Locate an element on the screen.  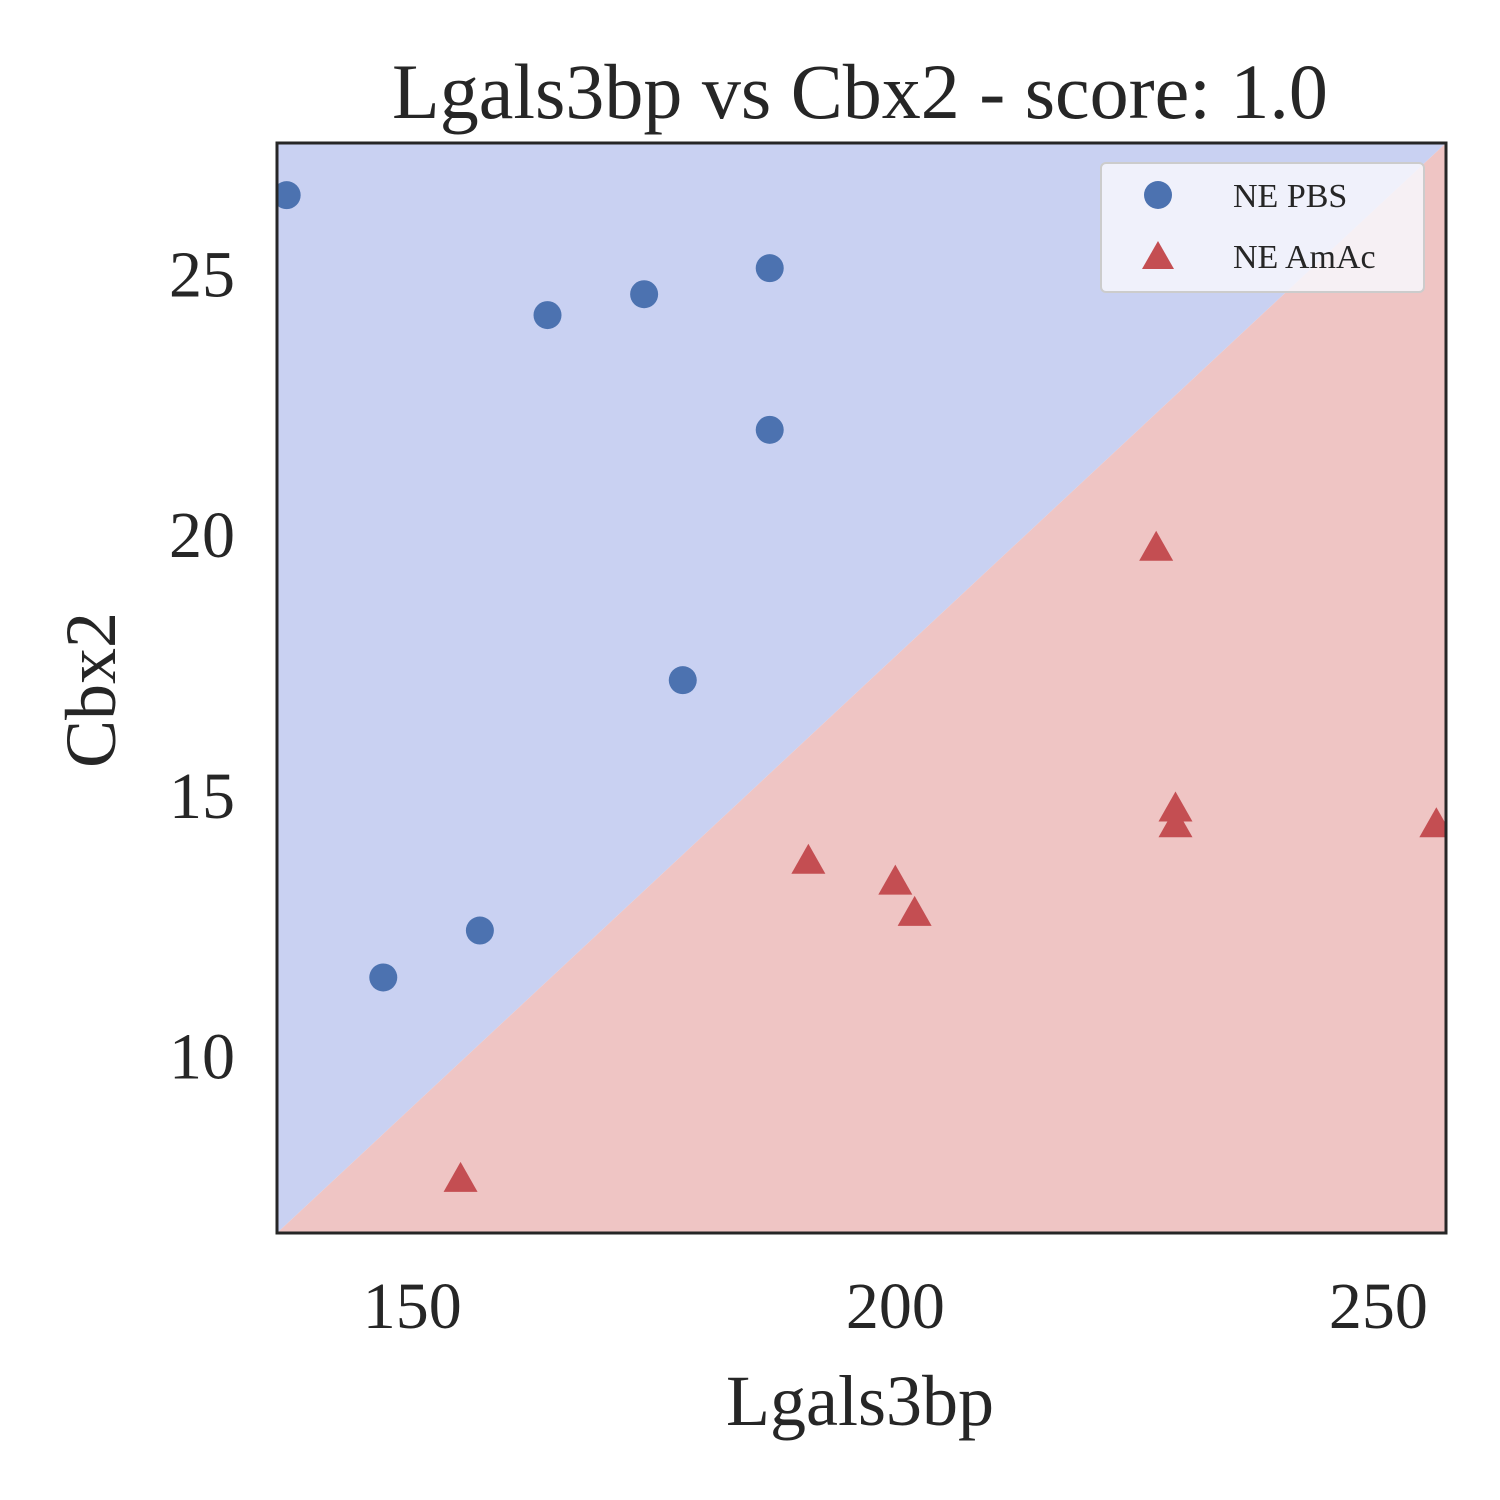
y-tick-label-20: 20 is located at coordinates (202, 535).